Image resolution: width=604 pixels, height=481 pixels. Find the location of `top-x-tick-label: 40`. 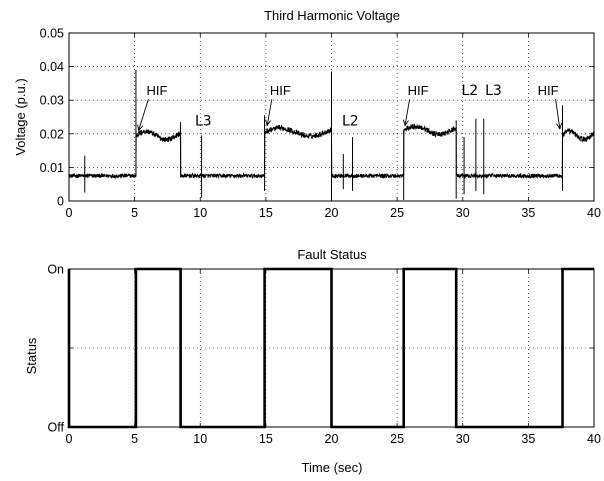

top-x-tick-label: 40 is located at coordinates (594, 213).